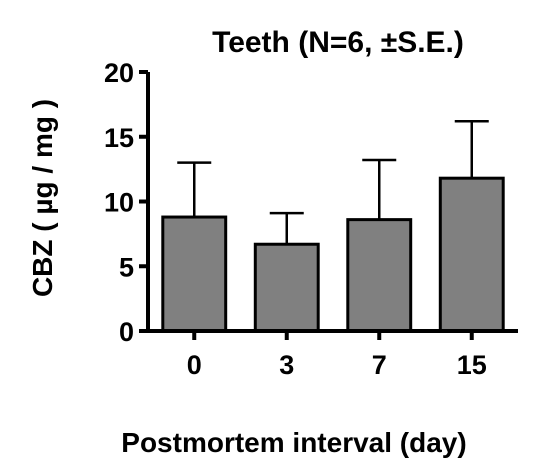 The image size is (550, 470). I want to click on x-tick-label: 15, so click(472, 365).